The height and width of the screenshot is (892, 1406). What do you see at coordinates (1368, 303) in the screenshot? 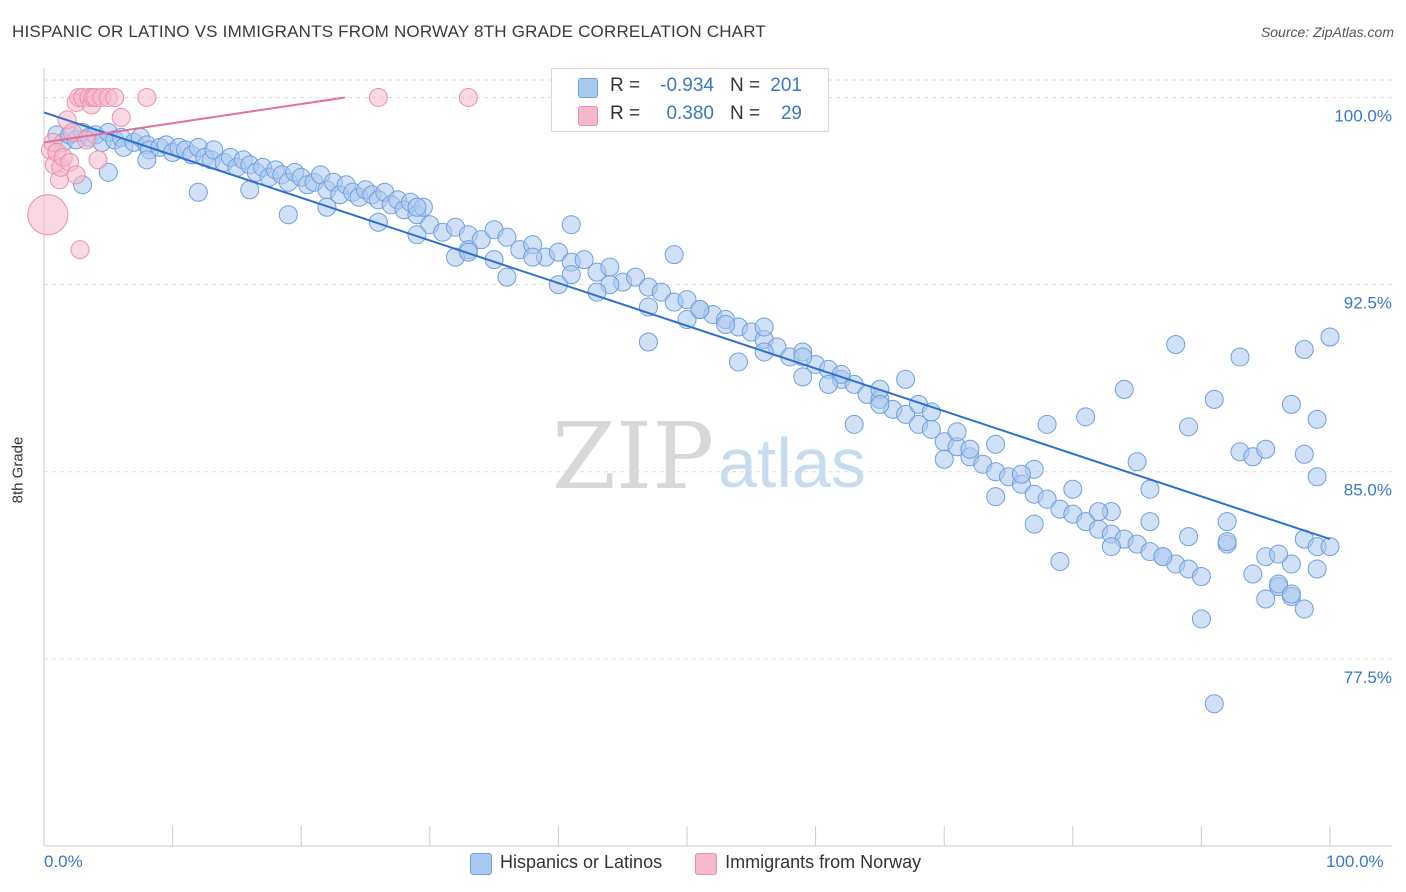
I see `y-tick-label: 92.5%` at bounding box center [1368, 303].